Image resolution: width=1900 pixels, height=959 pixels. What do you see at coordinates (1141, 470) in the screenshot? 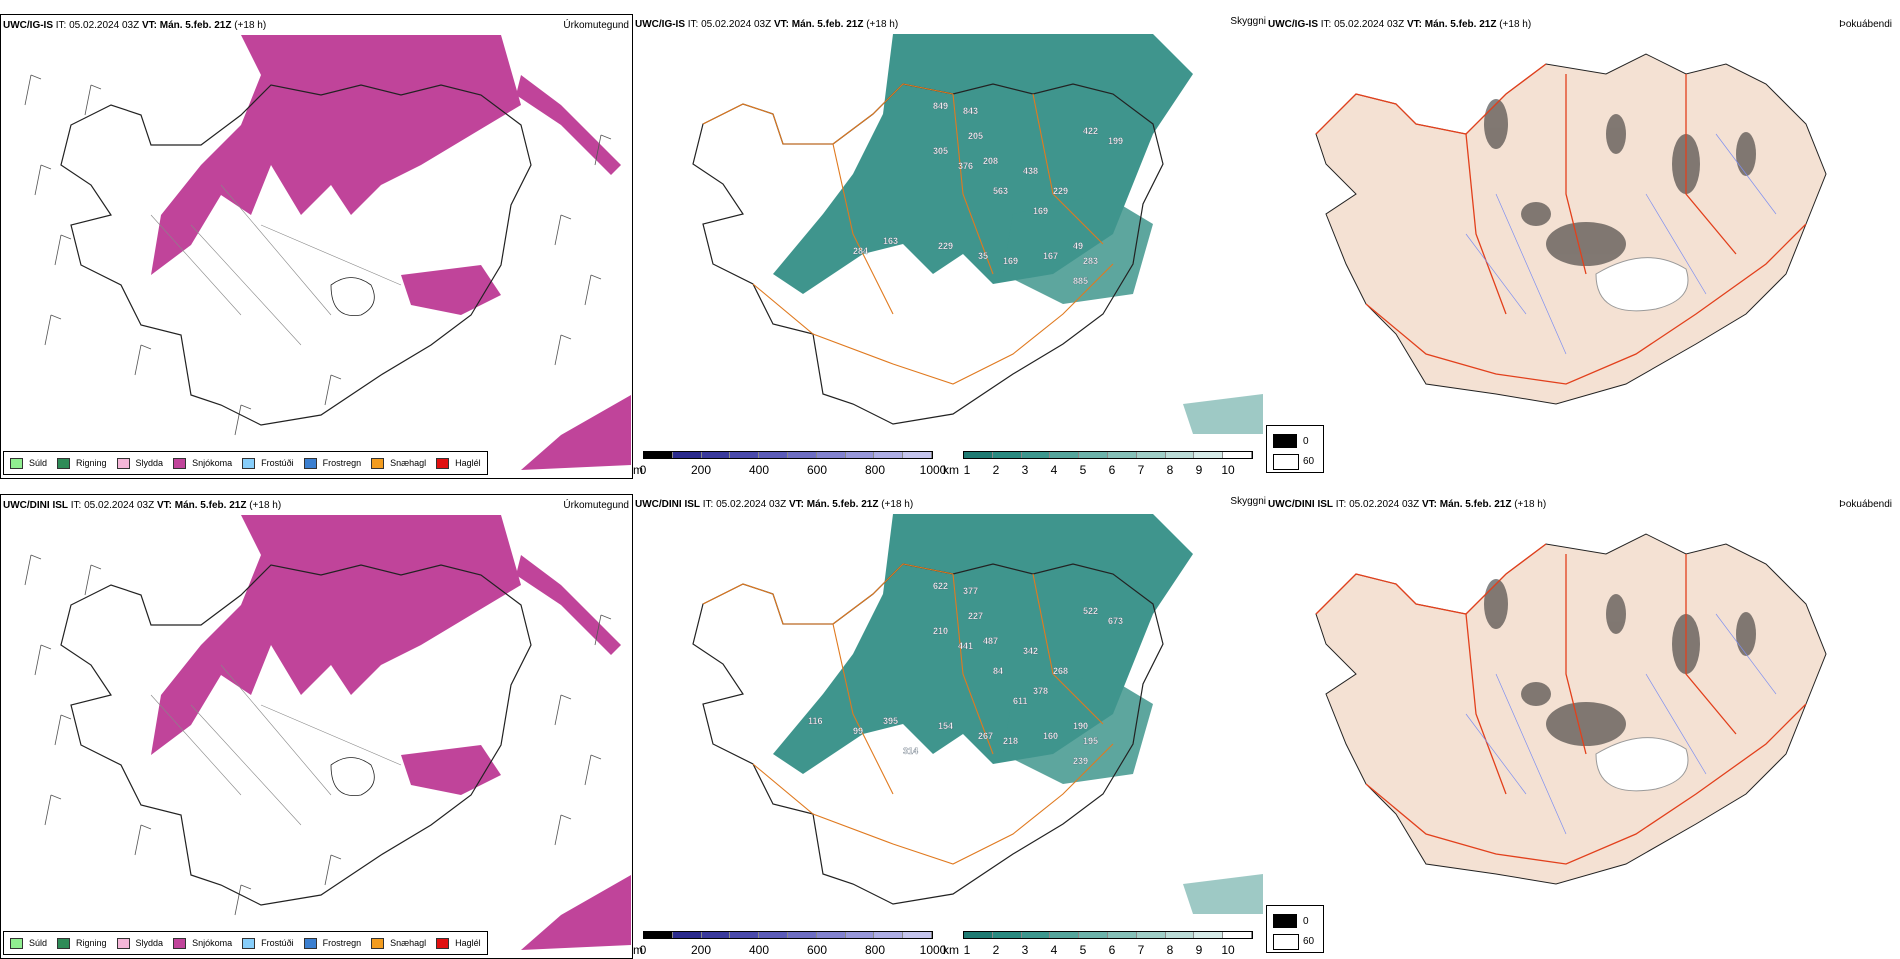
I see `visibility-tick: 7` at bounding box center [1141, 470].